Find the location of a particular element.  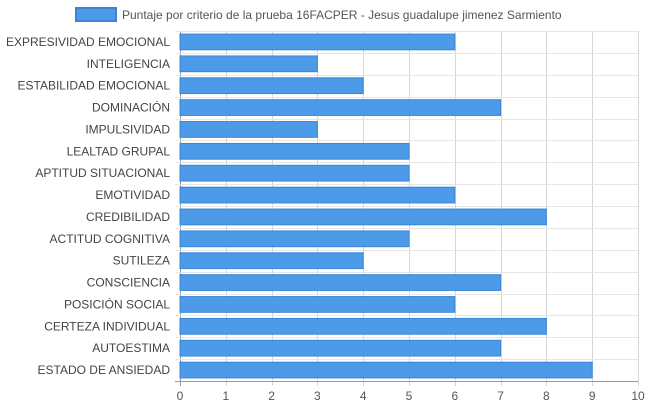

x-tick-label: 7 is located at coordinates (500, 396).